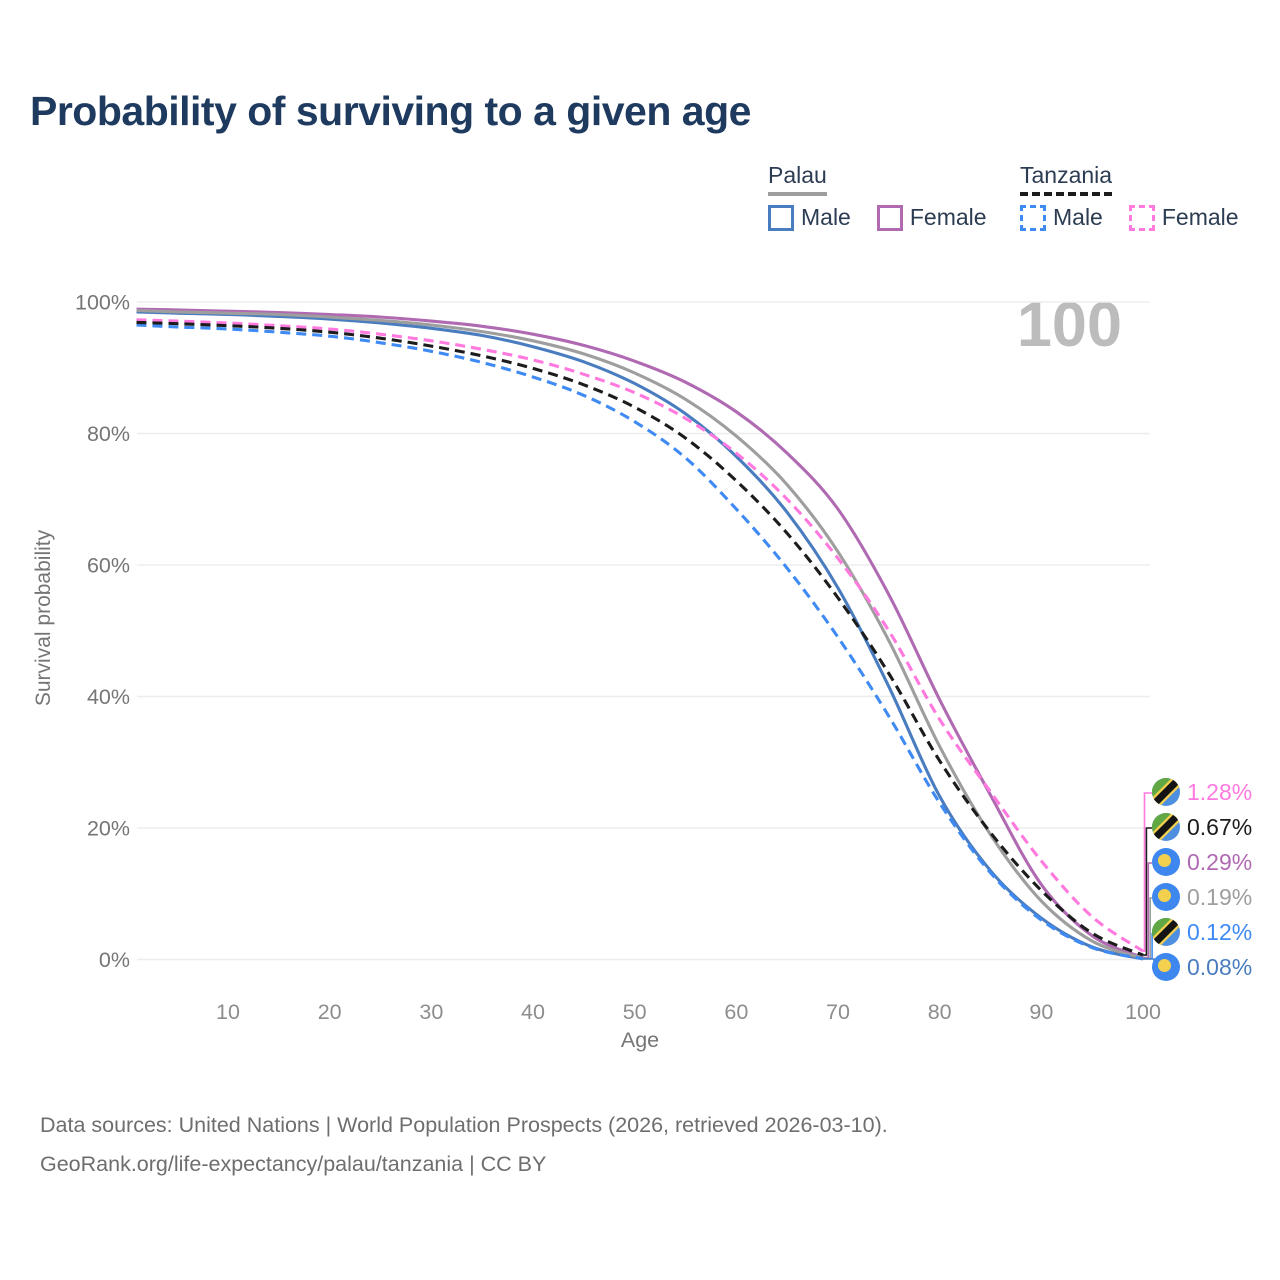 The image size is (1280, 1280). I want to click on x-axis-title: Age, so click(640, 1040).